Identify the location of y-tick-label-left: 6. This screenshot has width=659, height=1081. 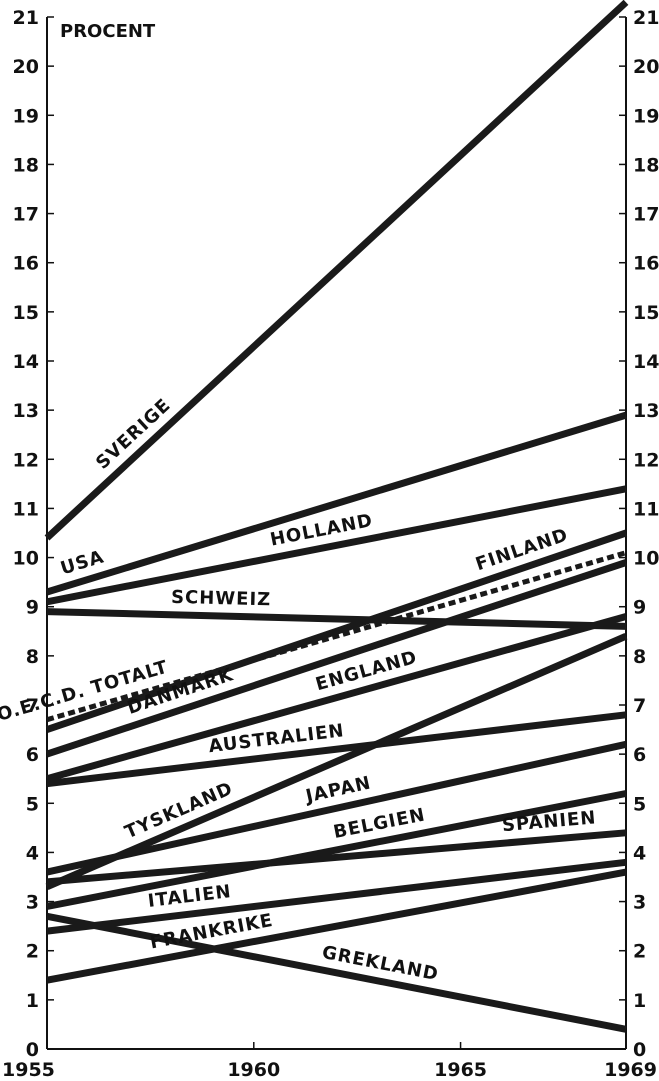
(32, 755).